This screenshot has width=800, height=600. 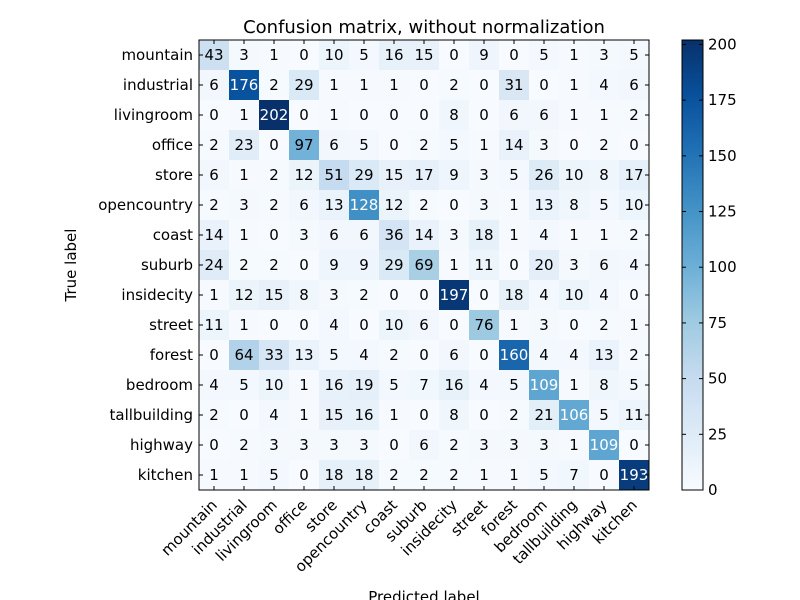 What do you see at coordinates (243, 355) in the screenshot?
I see `cell-value-label: 64` at bounding box center [243, 355].